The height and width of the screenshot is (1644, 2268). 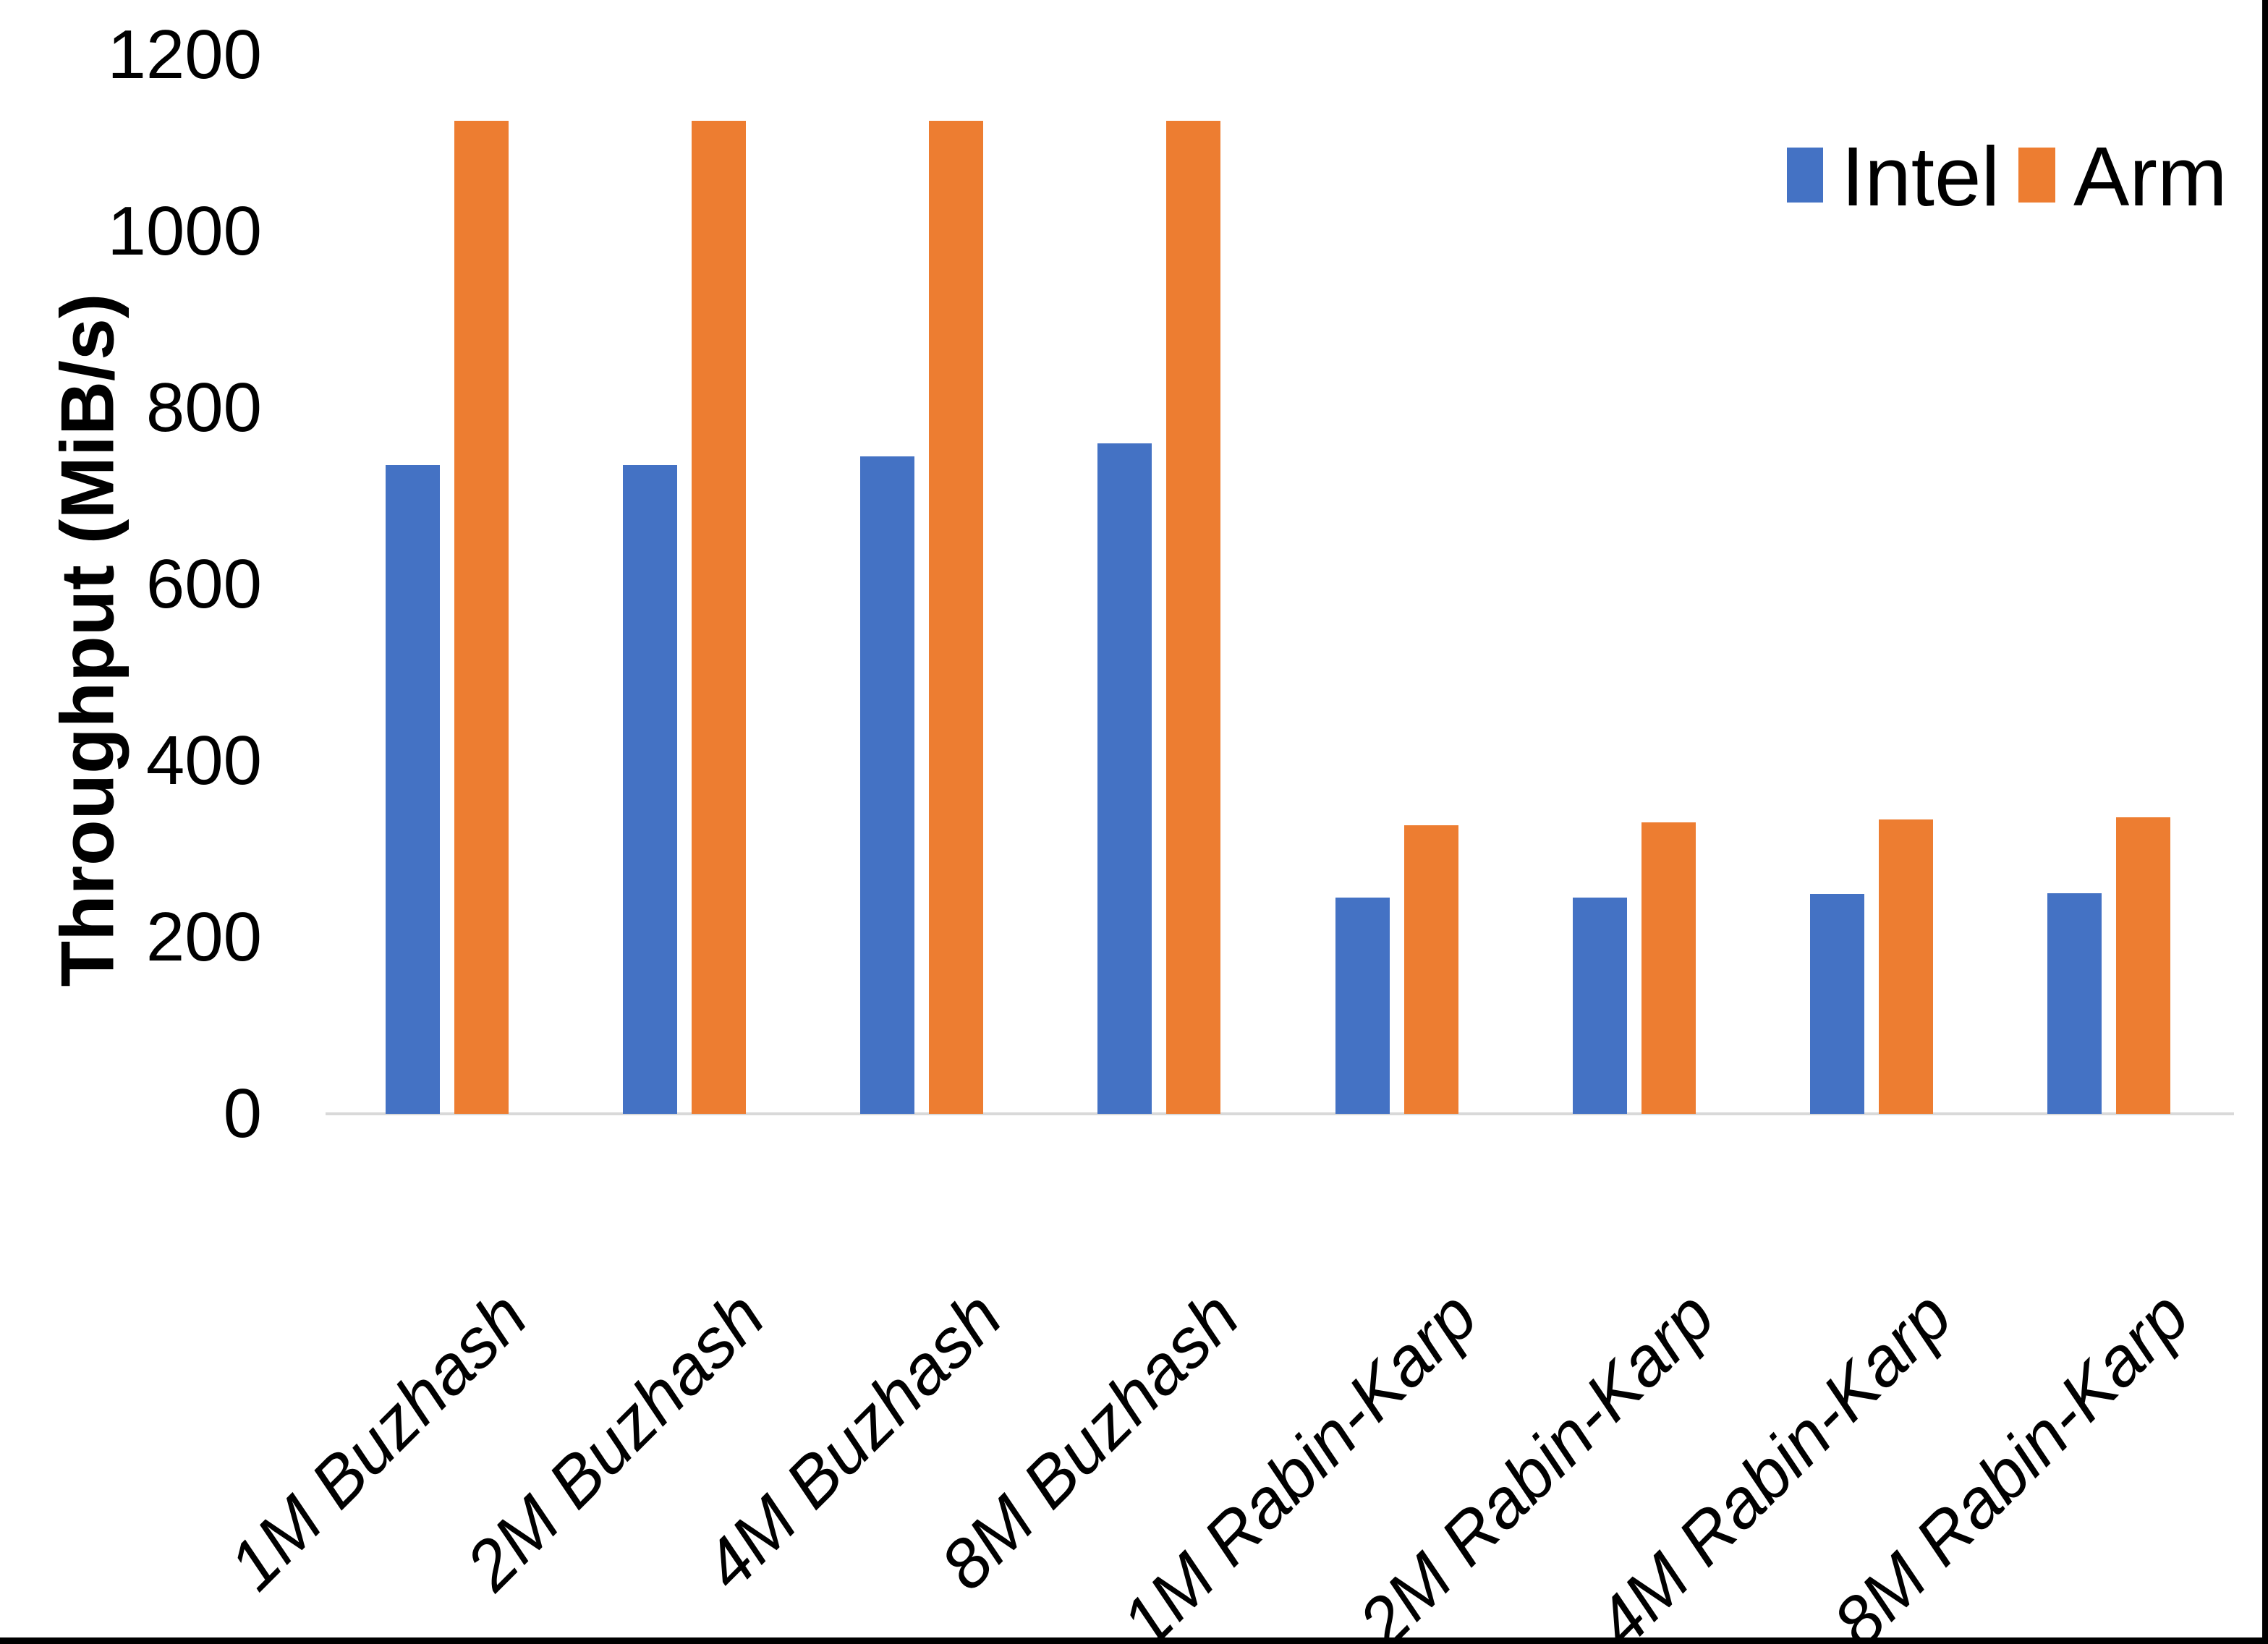 I want to click on bar-arm-4m-buzhash, so click(x=956, y=617).